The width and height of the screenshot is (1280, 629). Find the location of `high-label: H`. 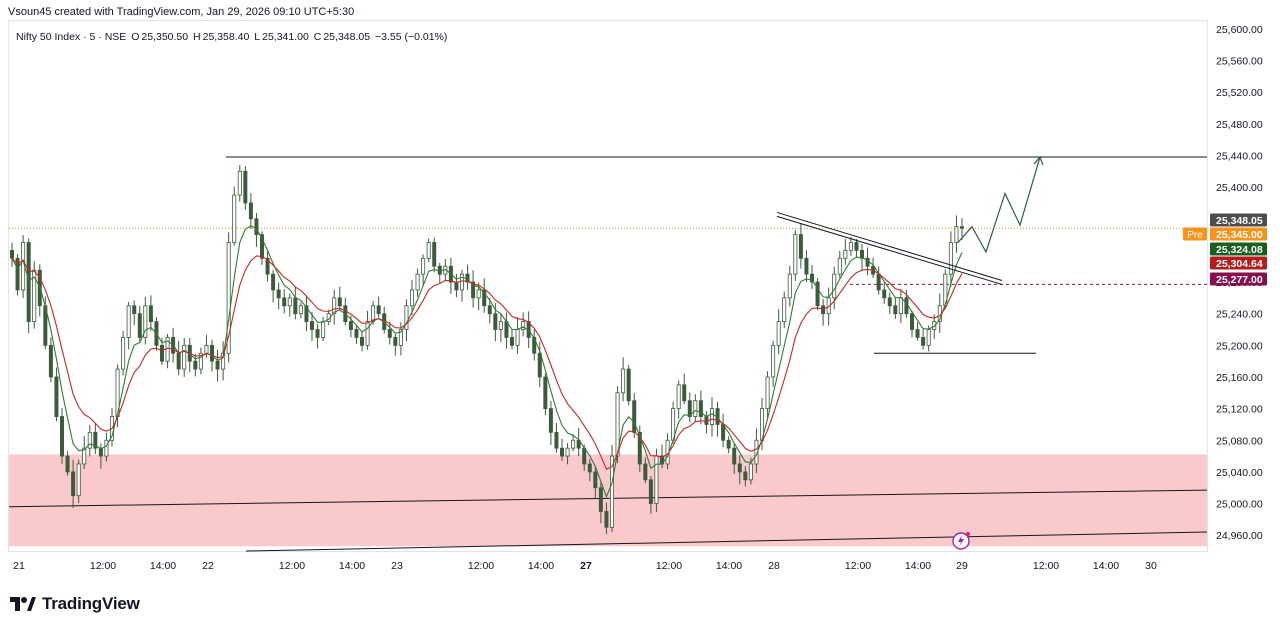

high-label: H is located at coordinates (197, 37).